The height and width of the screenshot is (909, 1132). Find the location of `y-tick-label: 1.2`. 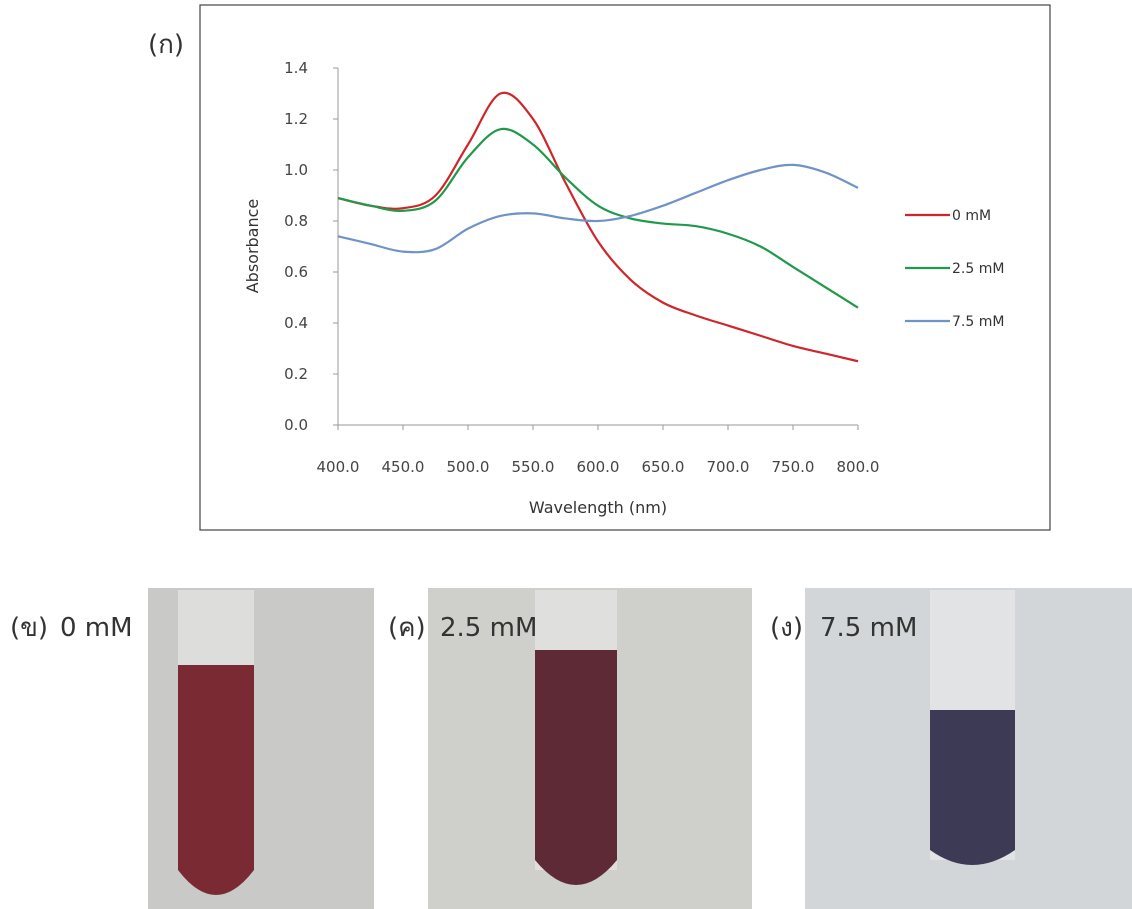

y-tick-label: 1.2 is located at coordinates (296, 119).